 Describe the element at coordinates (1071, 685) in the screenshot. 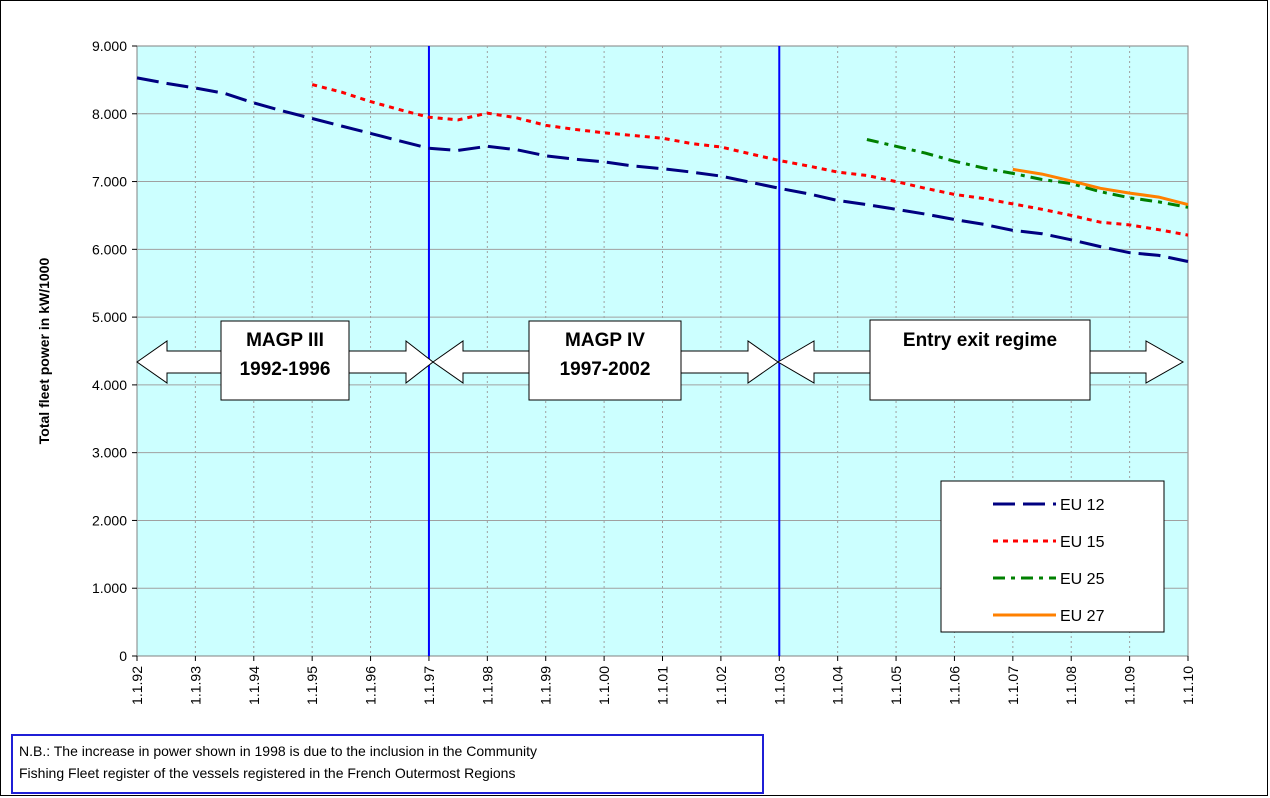

I see `x-tick-label: 1.1.08` at that location.